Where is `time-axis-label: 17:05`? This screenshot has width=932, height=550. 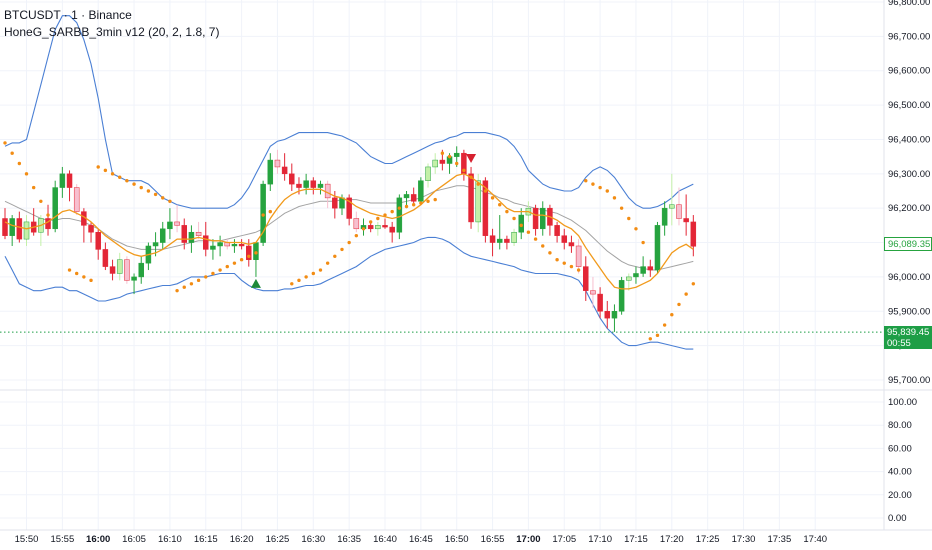 time-axis-label: 17:05 is located at coordinates (564, 539).